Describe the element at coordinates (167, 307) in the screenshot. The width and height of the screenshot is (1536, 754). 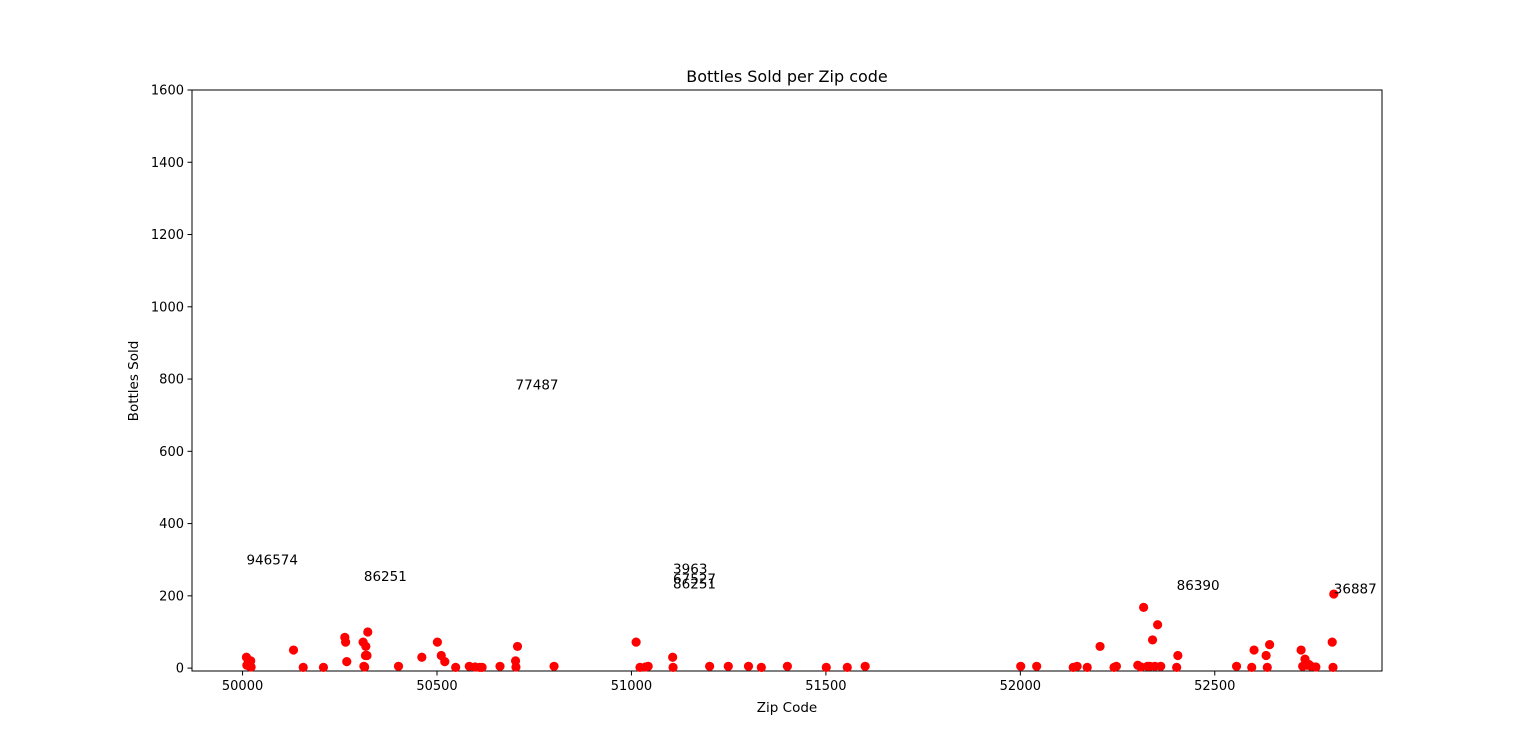
I see `y-tick-label: 1000` at that location.